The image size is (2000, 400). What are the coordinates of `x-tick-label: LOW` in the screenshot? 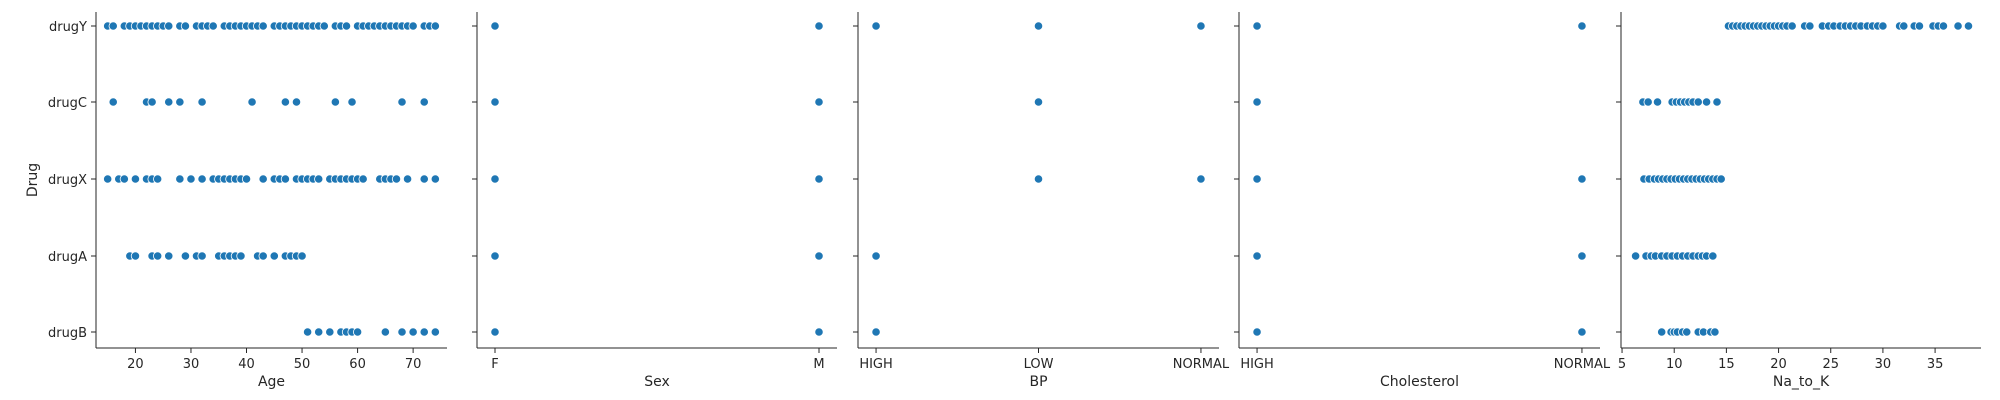 It's located at (1039, 364).